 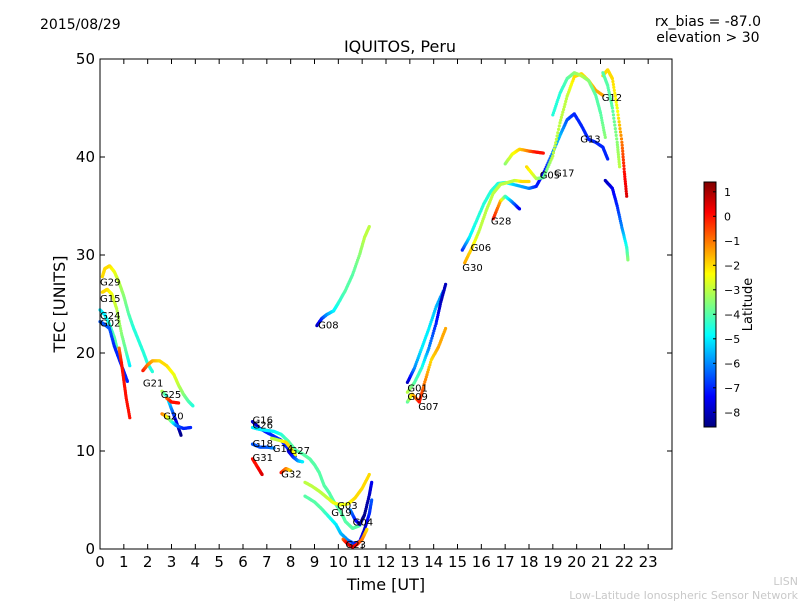 I want to click on colorbar-tick-label: −3, so click(x=732, y=290).